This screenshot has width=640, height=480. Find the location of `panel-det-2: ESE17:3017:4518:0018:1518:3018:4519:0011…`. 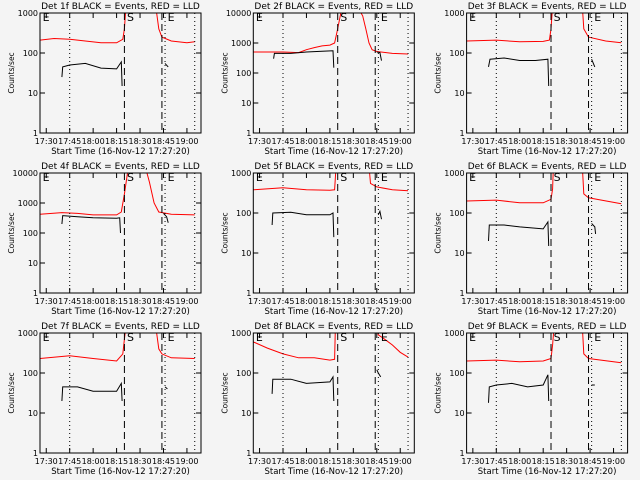

panel-det-2: ESE17:3017:4518:0018:1518:3018:4519:0011… is located at coordinates (317, 79).